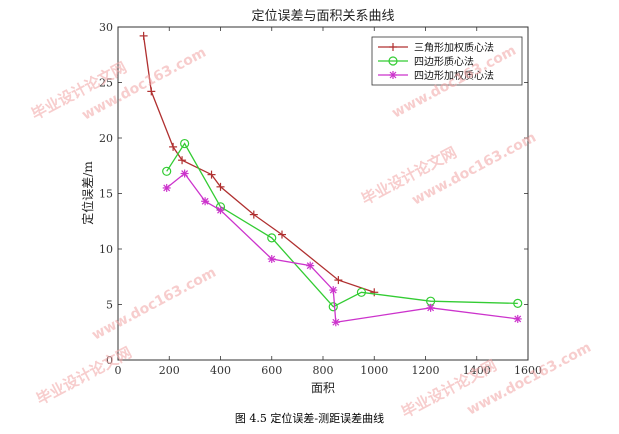 The height and width of the screenshot is (434, 619). Describe the element at coordinates (426, 370) in the screenshot. I see `x-tick-label: 1200` at that location.